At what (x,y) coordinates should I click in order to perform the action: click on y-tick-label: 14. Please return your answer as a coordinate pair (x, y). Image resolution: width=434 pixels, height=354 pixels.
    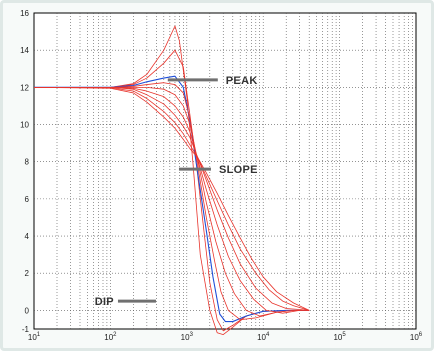
    Looking at the image, I should click on (24, 50).